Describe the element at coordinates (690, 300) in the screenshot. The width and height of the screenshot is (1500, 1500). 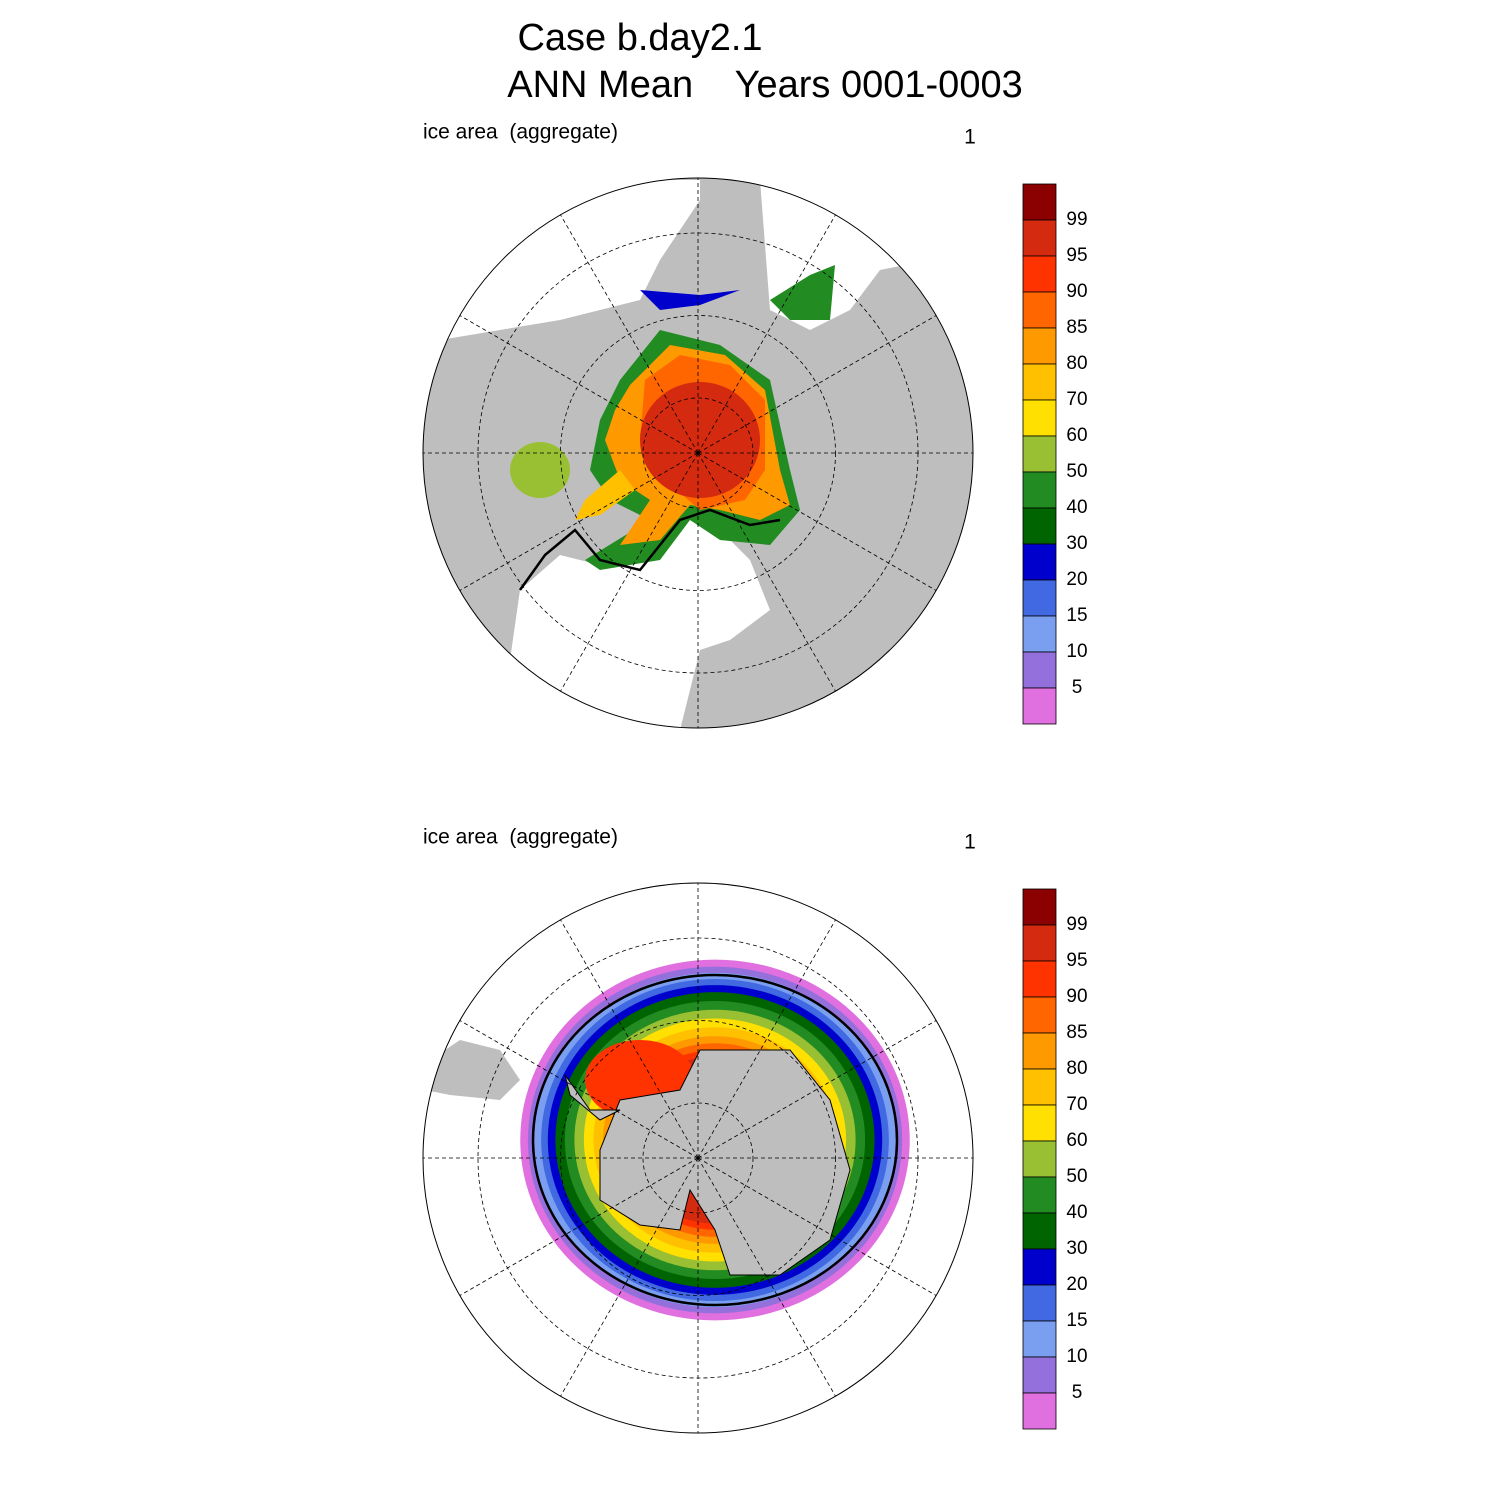
I see `ice-bering` at that location.